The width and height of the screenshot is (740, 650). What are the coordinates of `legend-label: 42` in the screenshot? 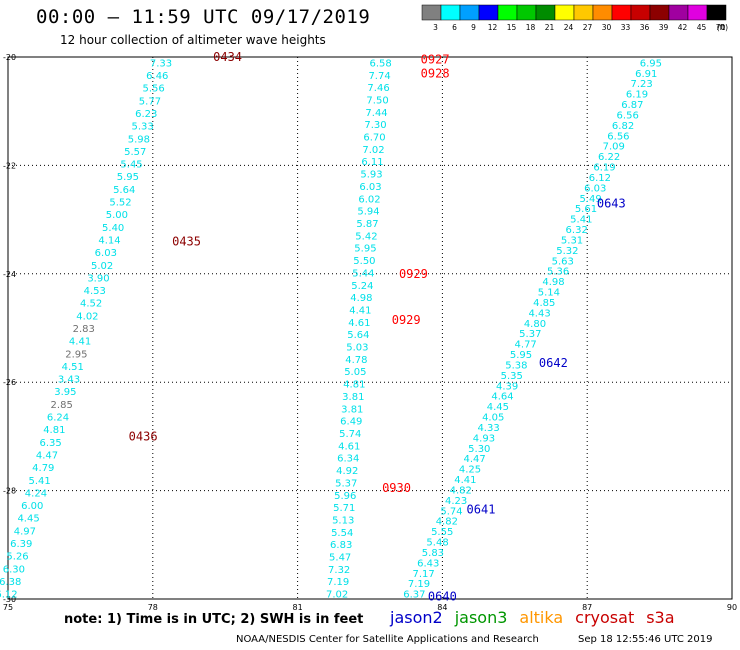 It's located at (683, 27).